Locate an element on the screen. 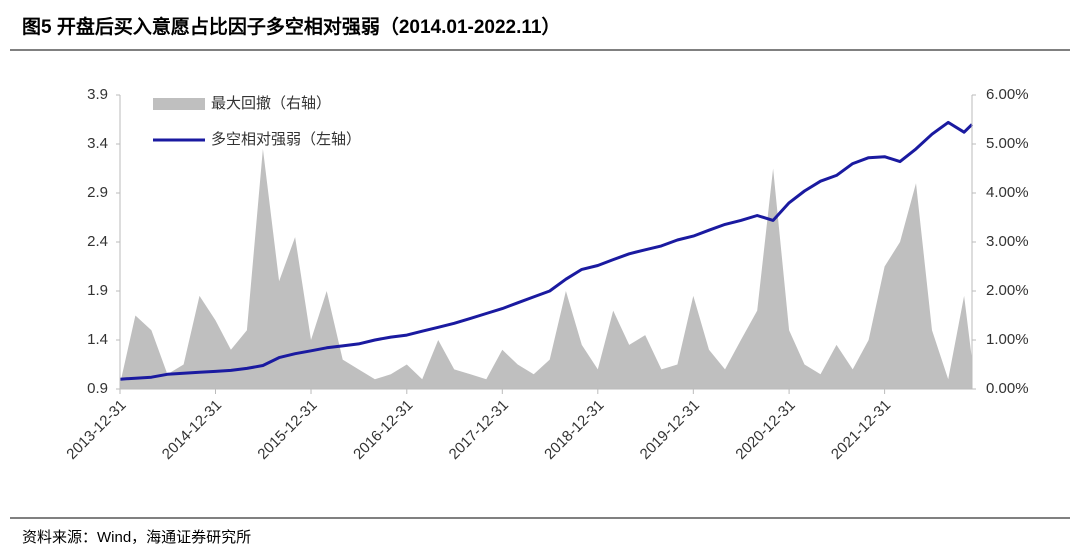 This screenshot has width=1080, height=555. legend-swatch is located at coordinates (179, 104).